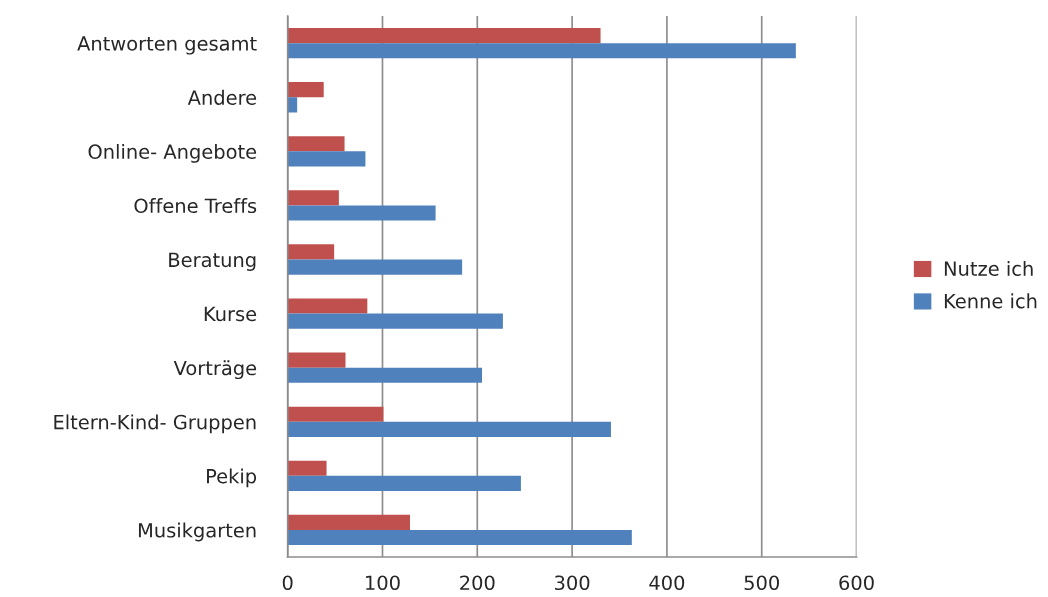  What do you see at coordinates (477, 583) in the screenshot?
I see `x-tick-label: 200` at bounding box center [477, 583].